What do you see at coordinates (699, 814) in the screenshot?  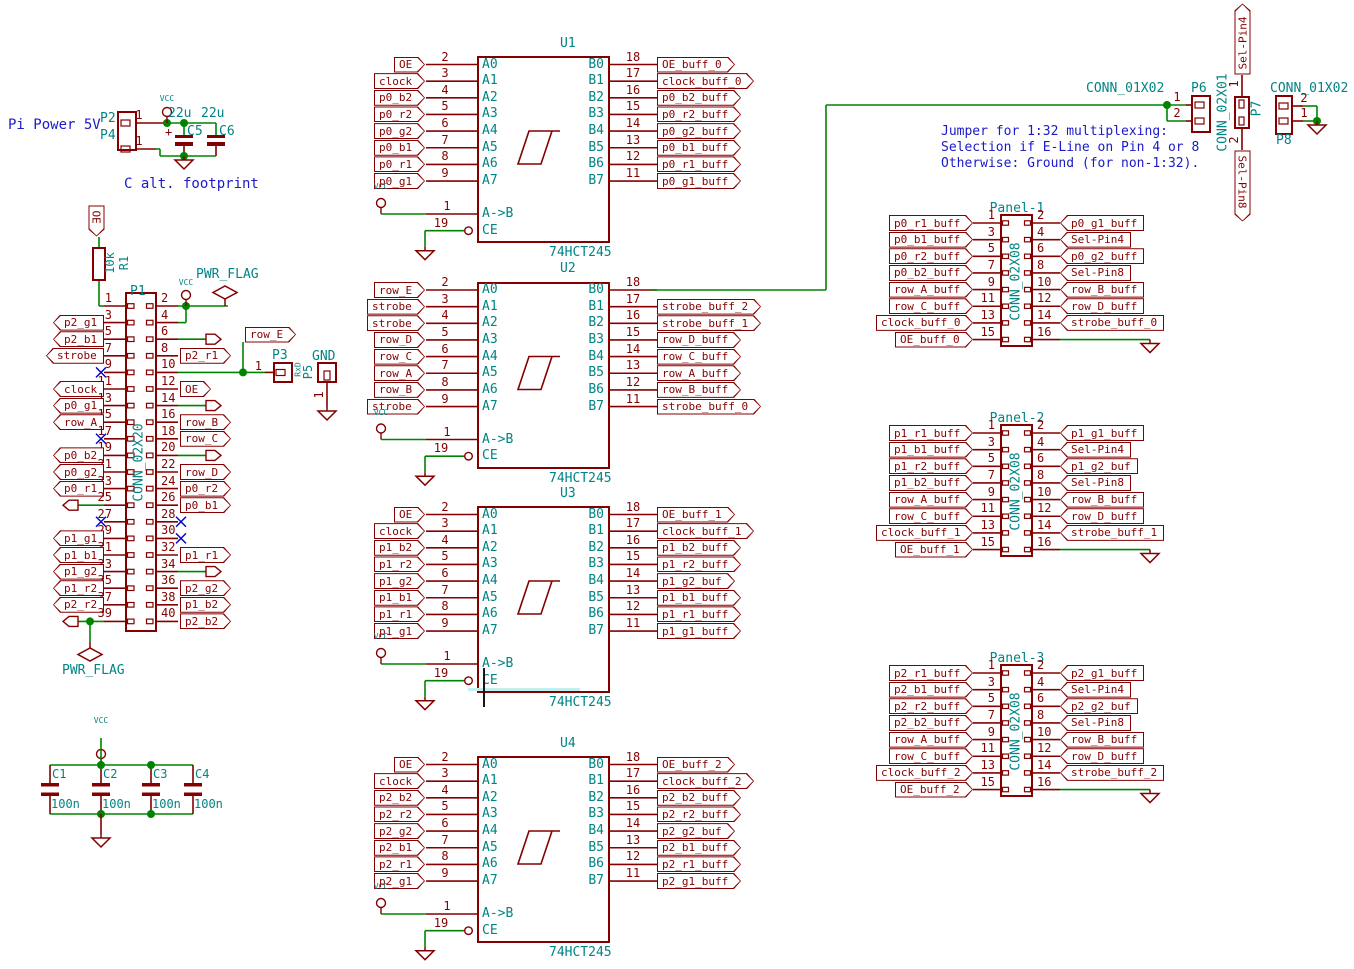 I see `net-label-p2_r2_buff: p2_r2_buff` at bounding box center [699, 814].